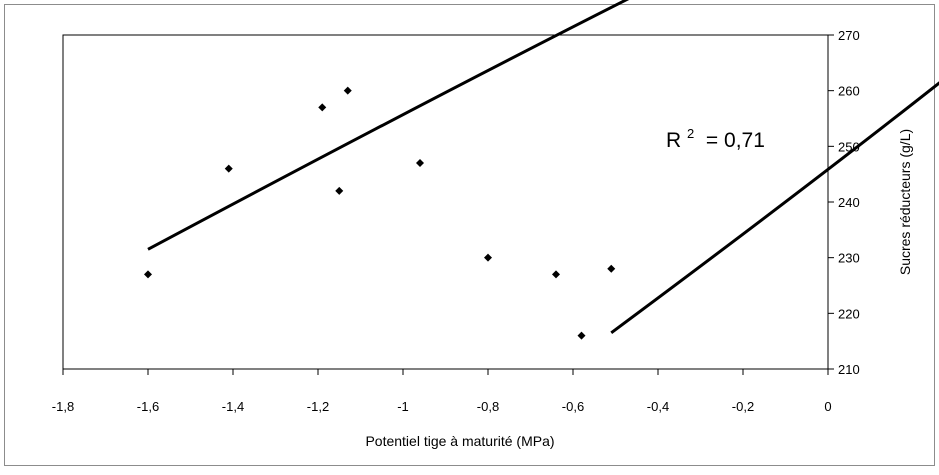  What do you see at coordinates (459, 441) in the screenshot?
I see `x-axis-label: Potentiel tige à maturité (MPa)` at bounding box center [459, 441].